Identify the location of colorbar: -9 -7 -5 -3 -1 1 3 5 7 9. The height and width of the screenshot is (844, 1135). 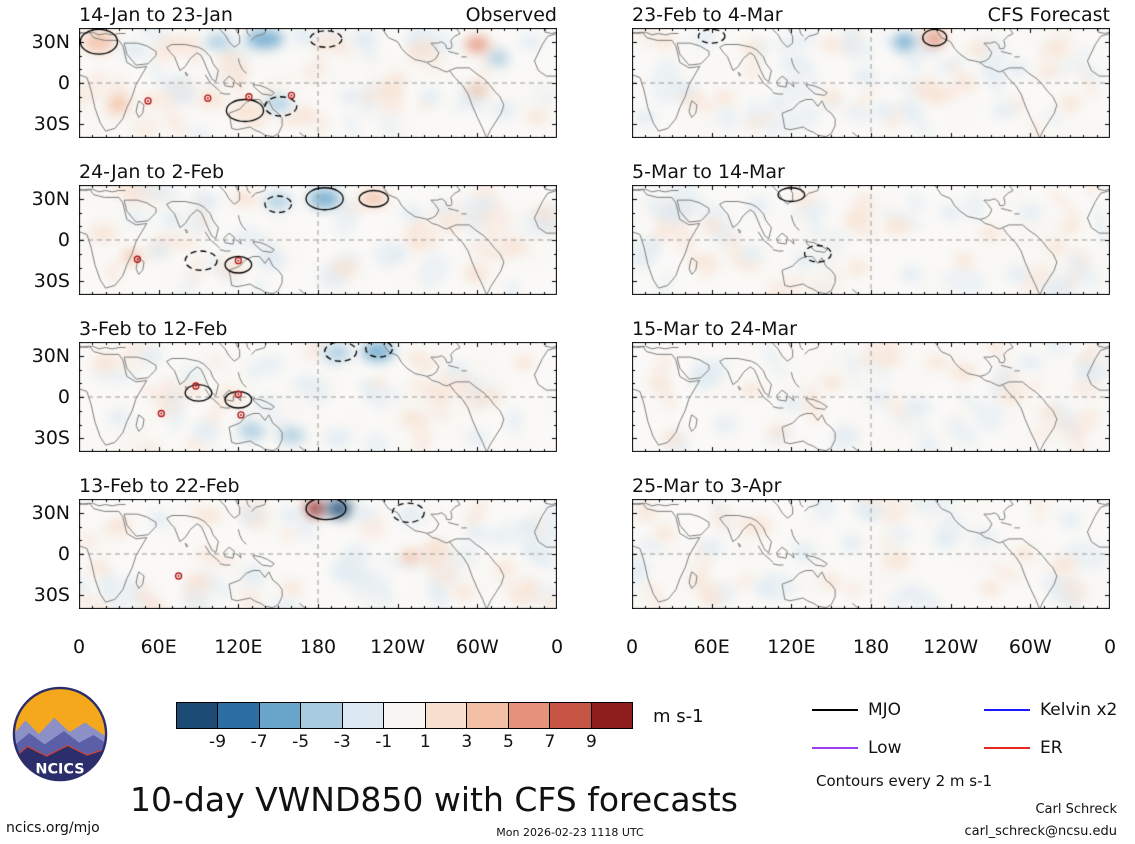
(404, 727).